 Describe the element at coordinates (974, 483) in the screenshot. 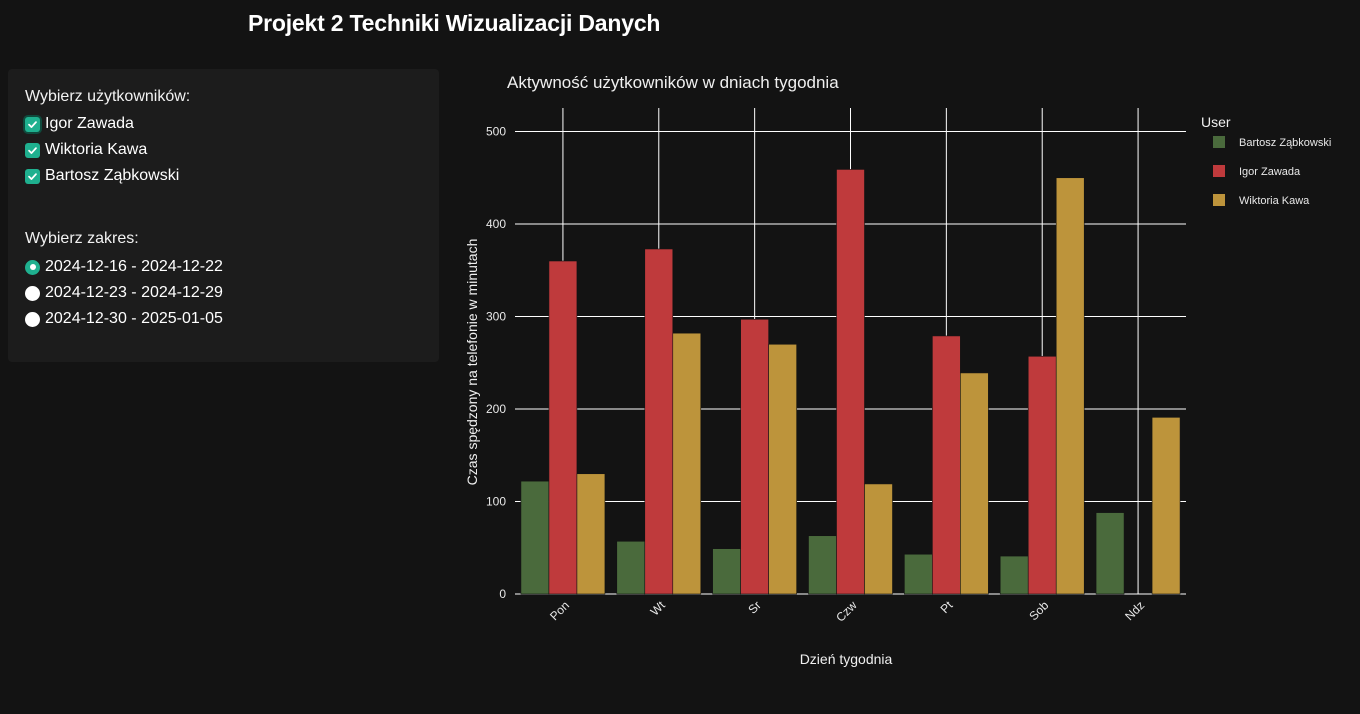

I see `bar-wiktoria-pt` at that location.